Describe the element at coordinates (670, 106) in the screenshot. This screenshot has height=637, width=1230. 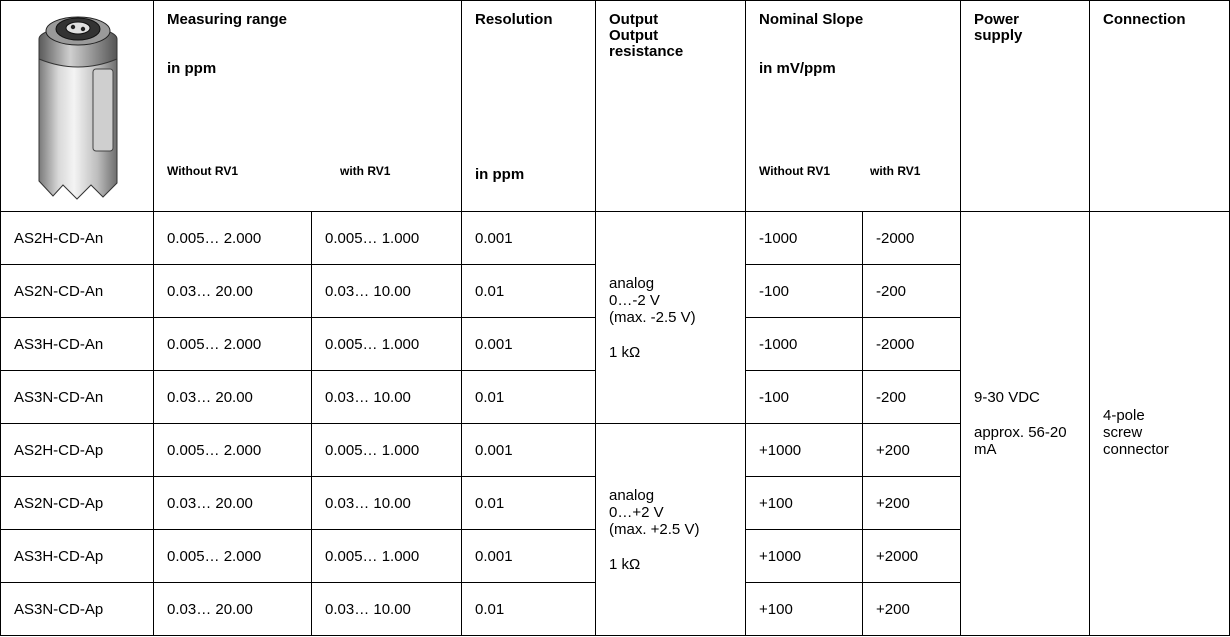
I see `output-header: Output Output resistance` at that location.